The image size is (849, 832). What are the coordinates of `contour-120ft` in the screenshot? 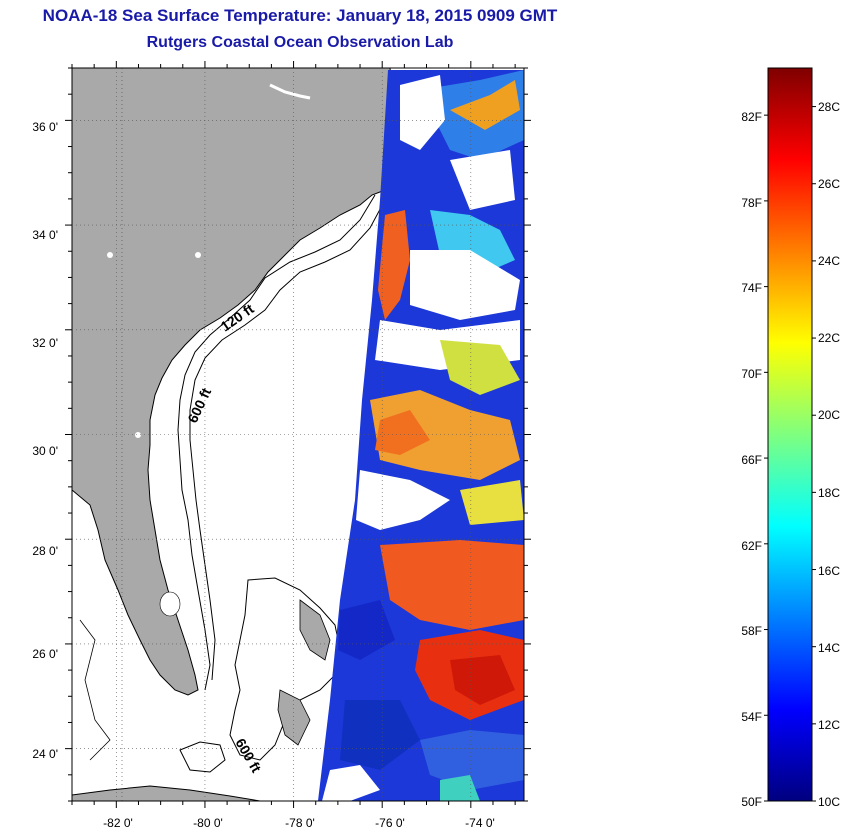 It's located at (276, 442).